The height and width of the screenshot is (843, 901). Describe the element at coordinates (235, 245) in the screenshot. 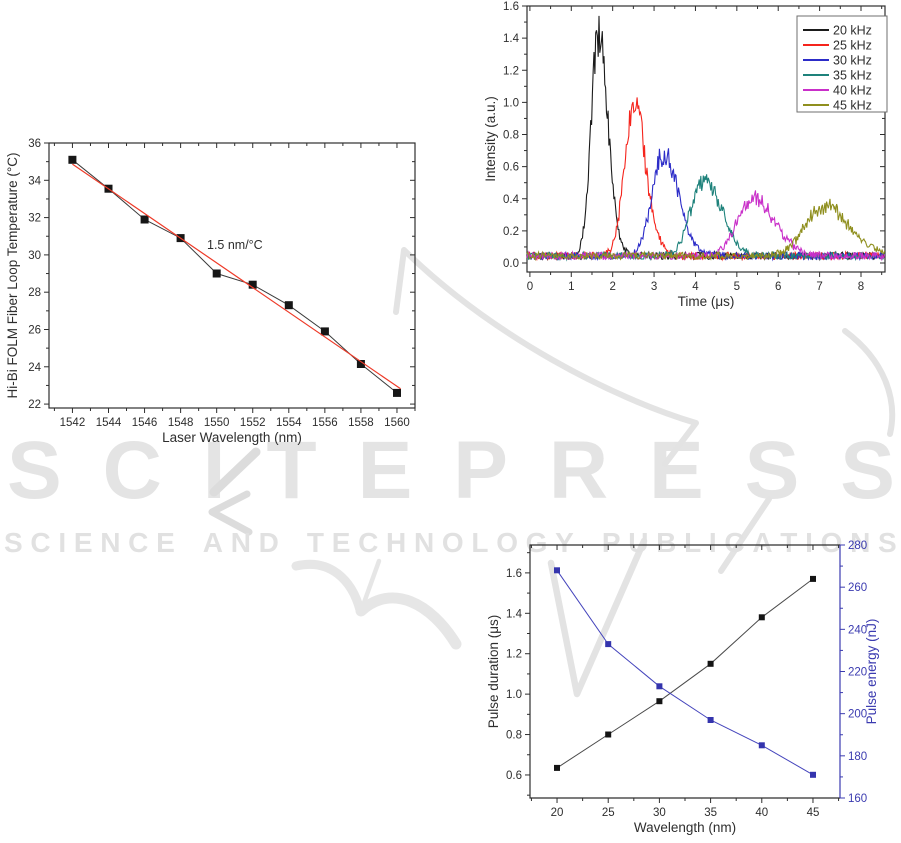

I see `slope-annotation: 1.5 nm/°C` at that location.